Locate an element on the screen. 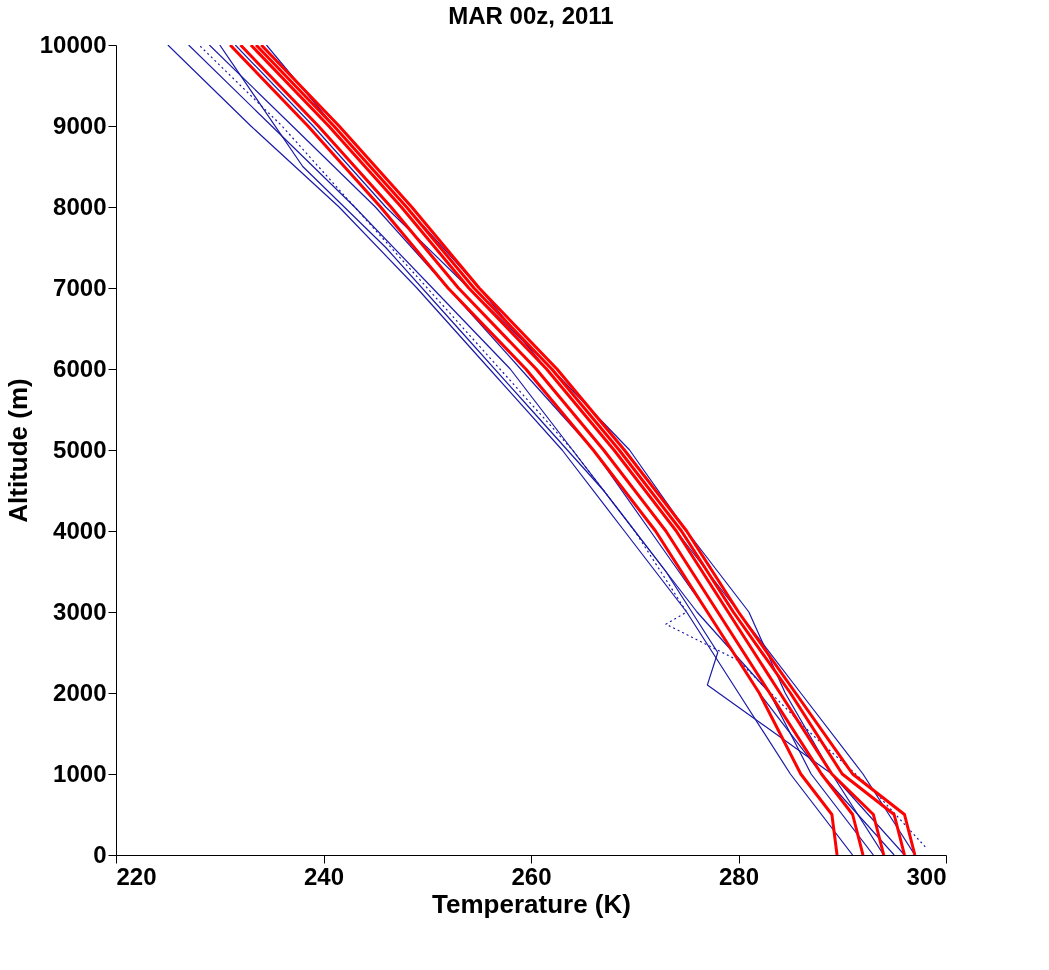  x-tick-label: 300 is located at coordinates (926, 876).